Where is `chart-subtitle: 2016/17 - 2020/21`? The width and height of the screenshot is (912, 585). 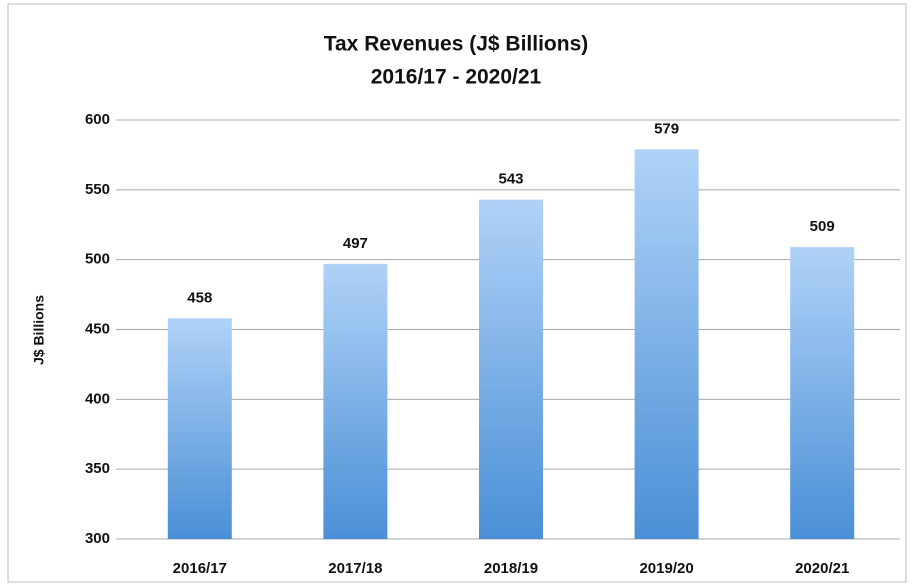 chart-subtitle: 2016/17 - 2020/21 is located at coordinates (456, 77).